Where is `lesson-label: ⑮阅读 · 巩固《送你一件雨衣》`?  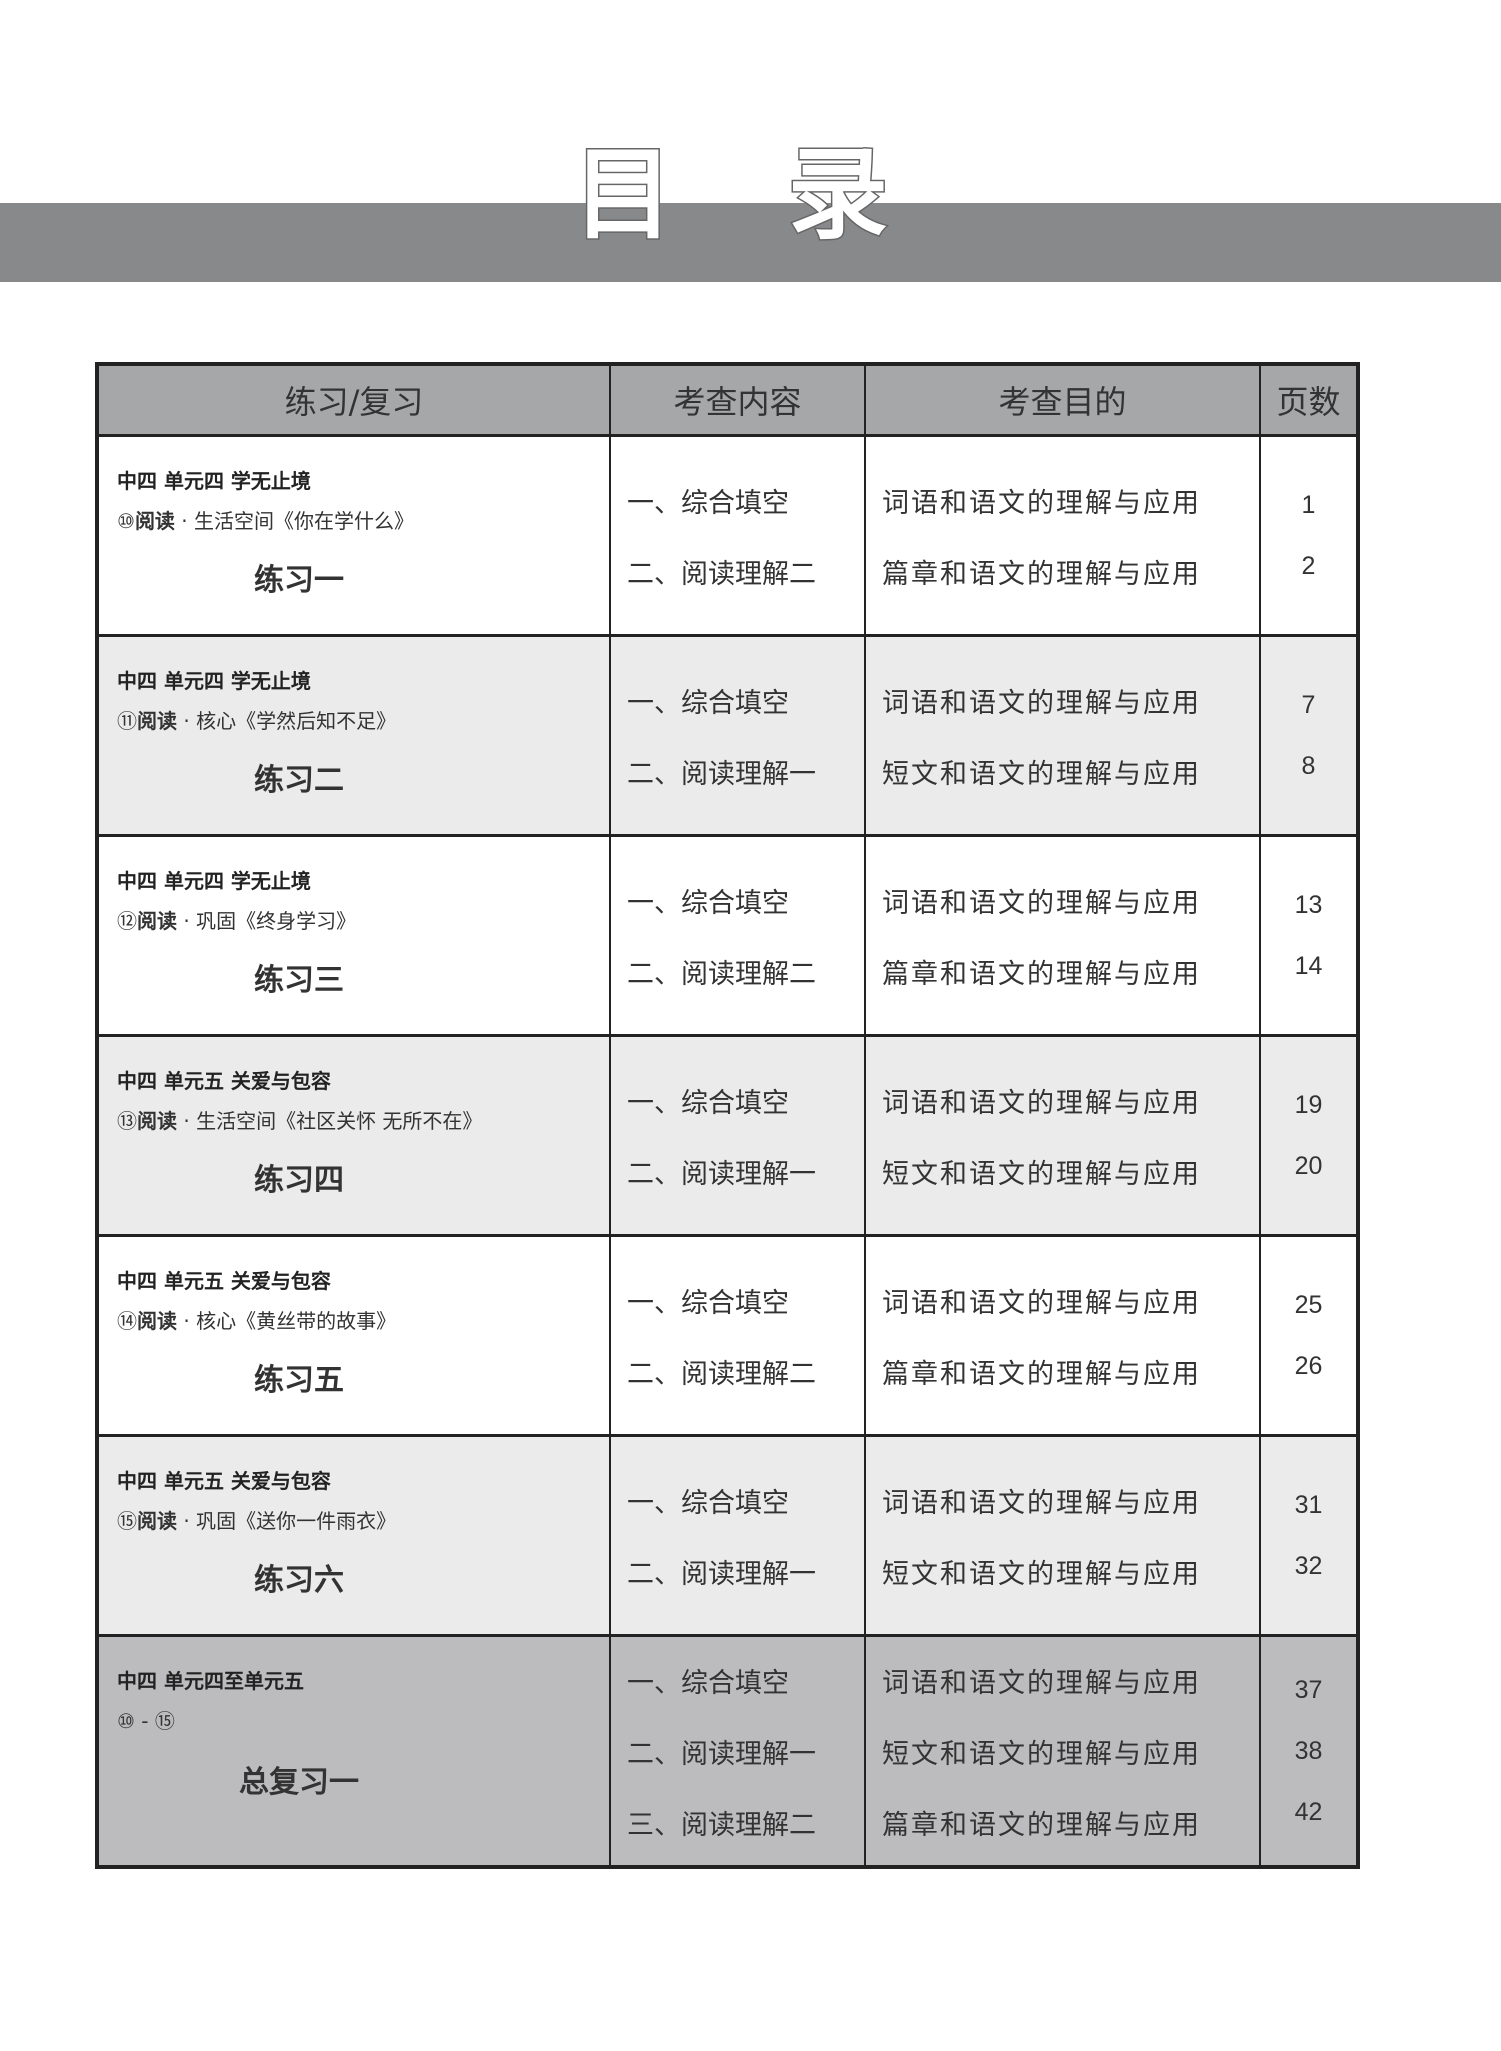 lesson-label: ⑮阅读 · 巩固《送你一件雨衣》 is located at coordinates (256, 1519).